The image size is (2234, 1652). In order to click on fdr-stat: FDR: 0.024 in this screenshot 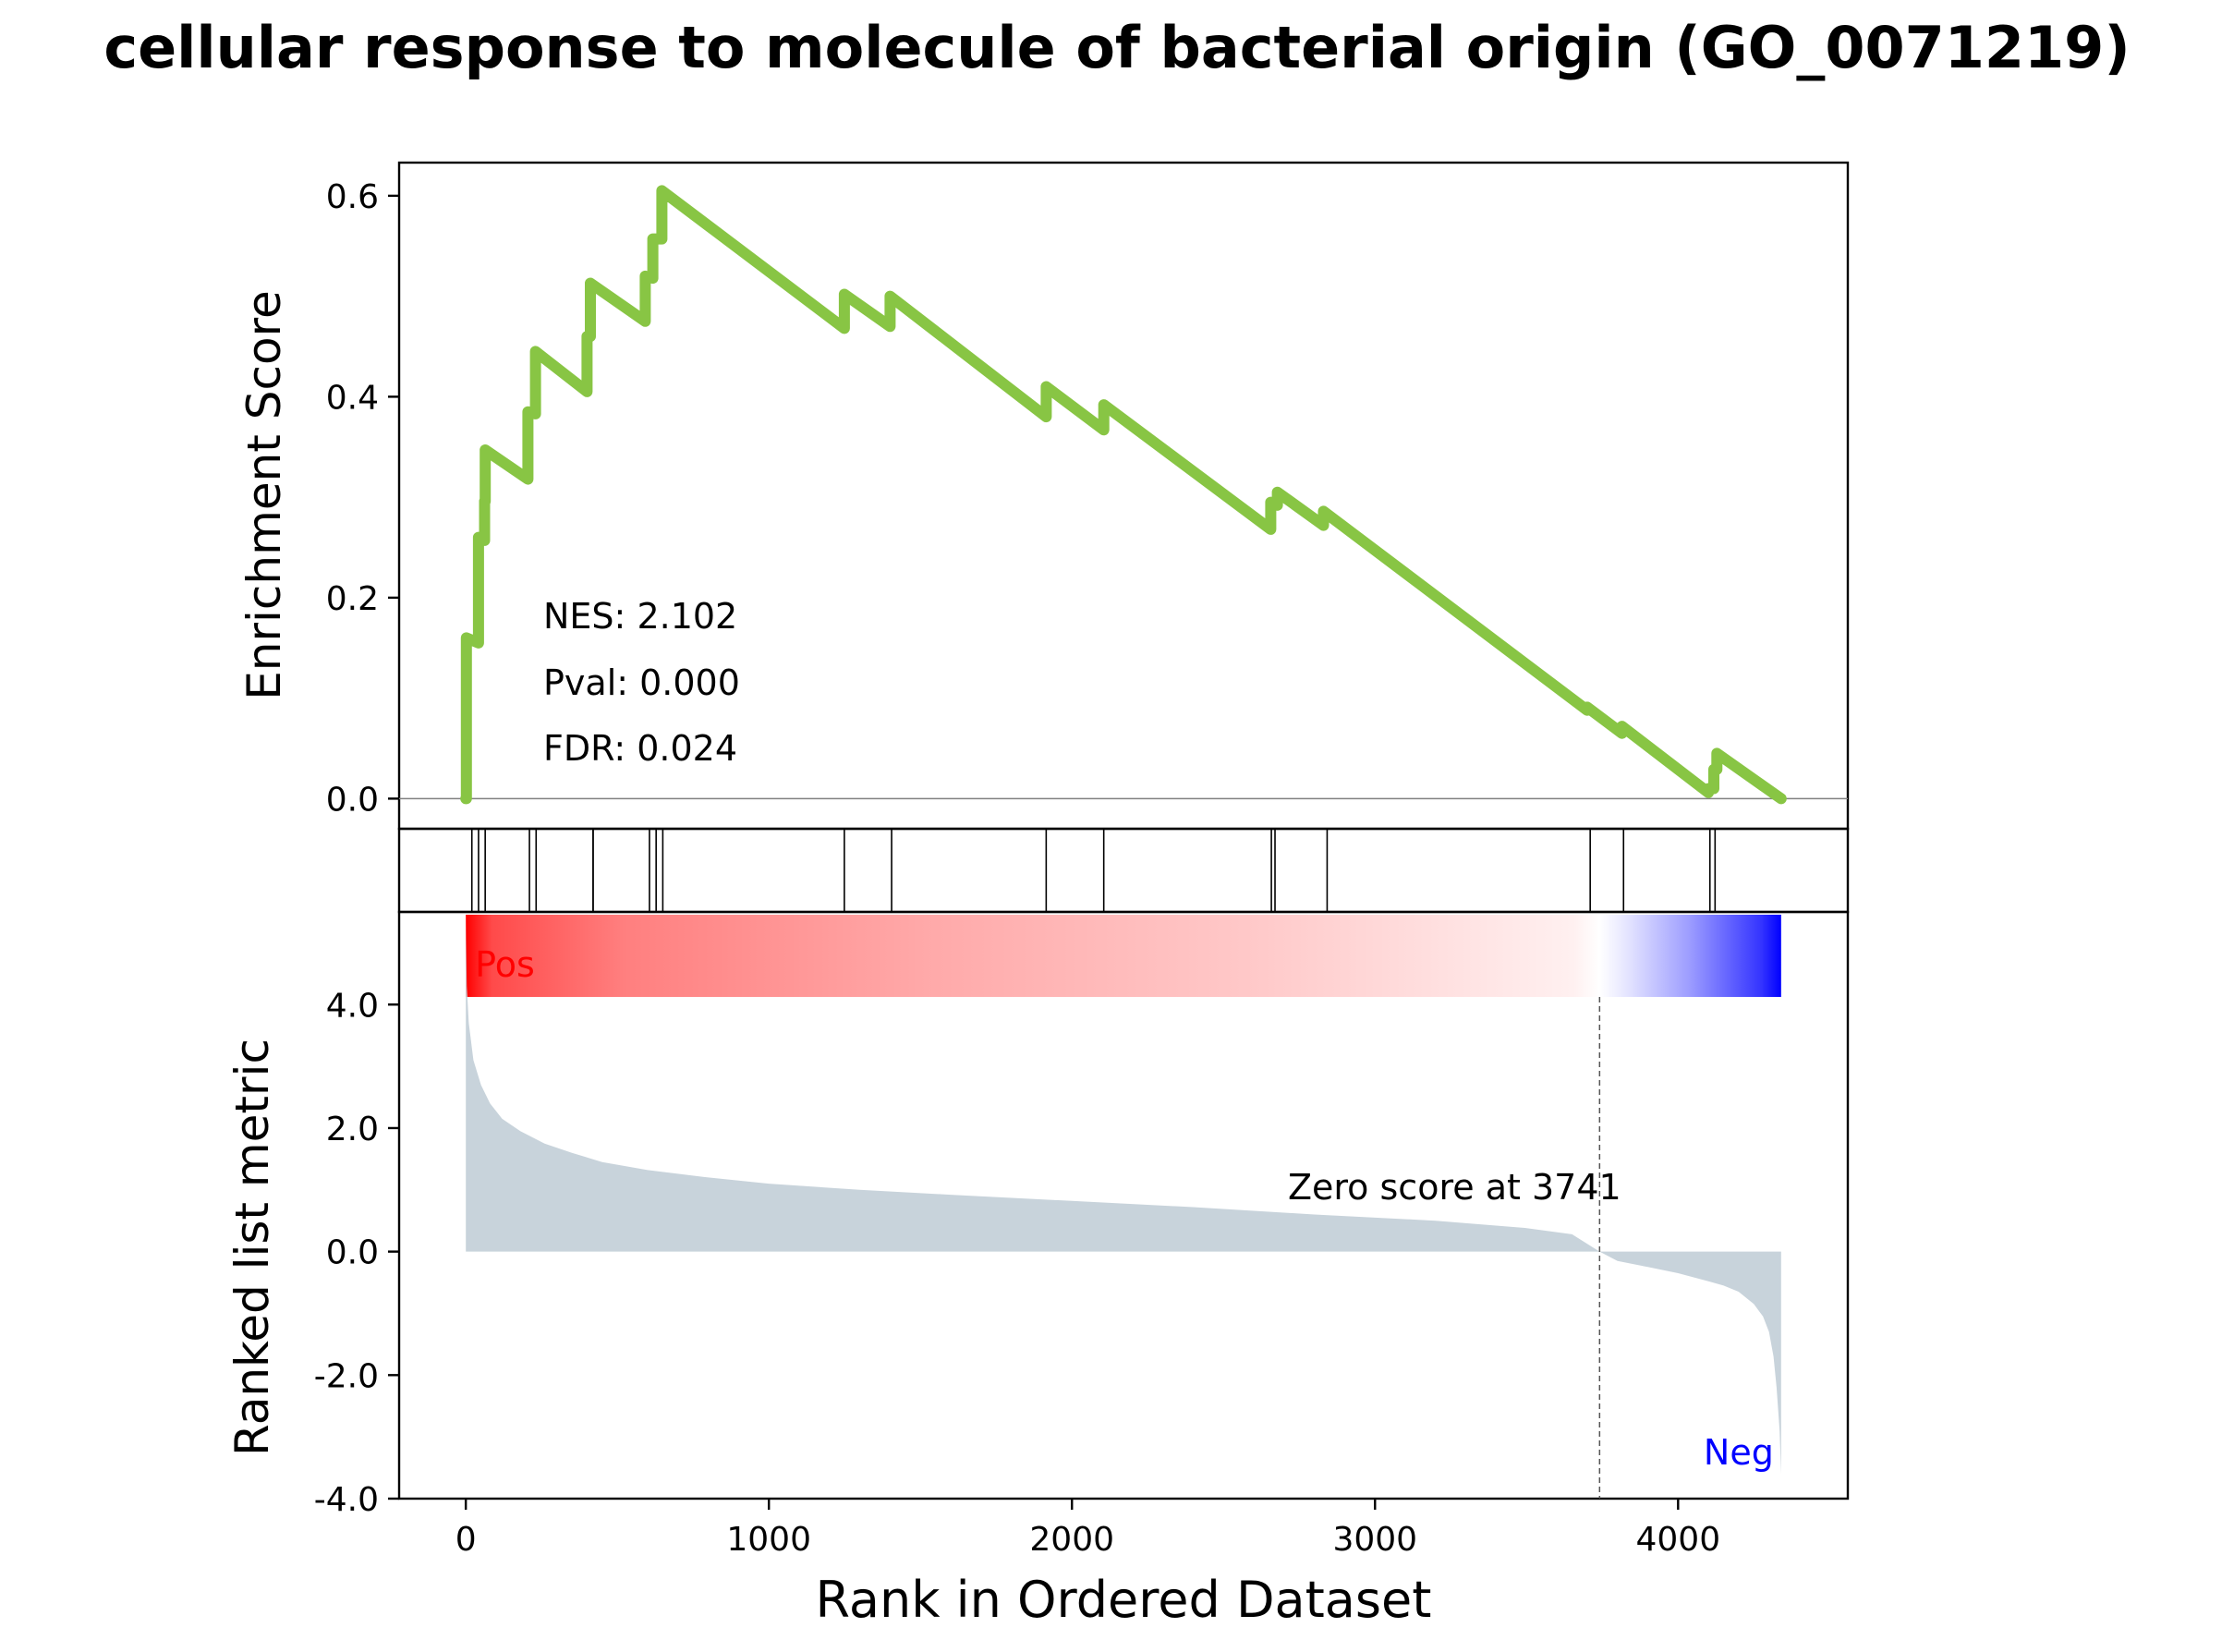, I will do `click(640, 748)`.